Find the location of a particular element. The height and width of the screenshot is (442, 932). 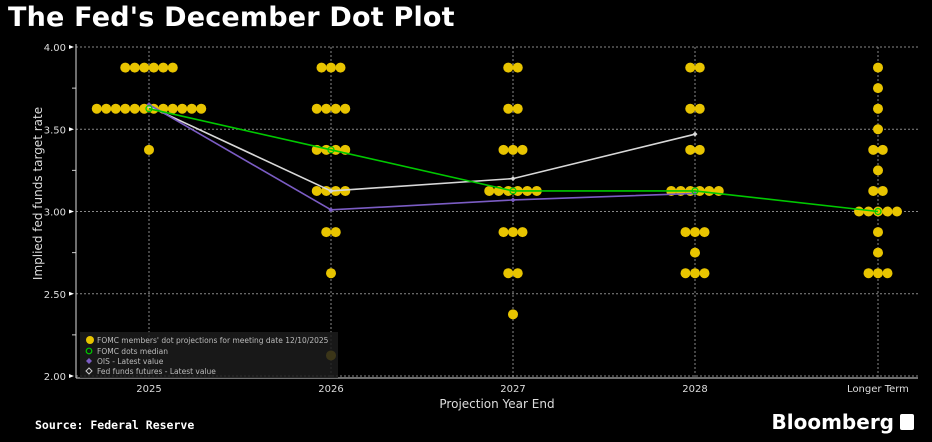

bloomberg-chart-icon is located at coordinates (907, 422).